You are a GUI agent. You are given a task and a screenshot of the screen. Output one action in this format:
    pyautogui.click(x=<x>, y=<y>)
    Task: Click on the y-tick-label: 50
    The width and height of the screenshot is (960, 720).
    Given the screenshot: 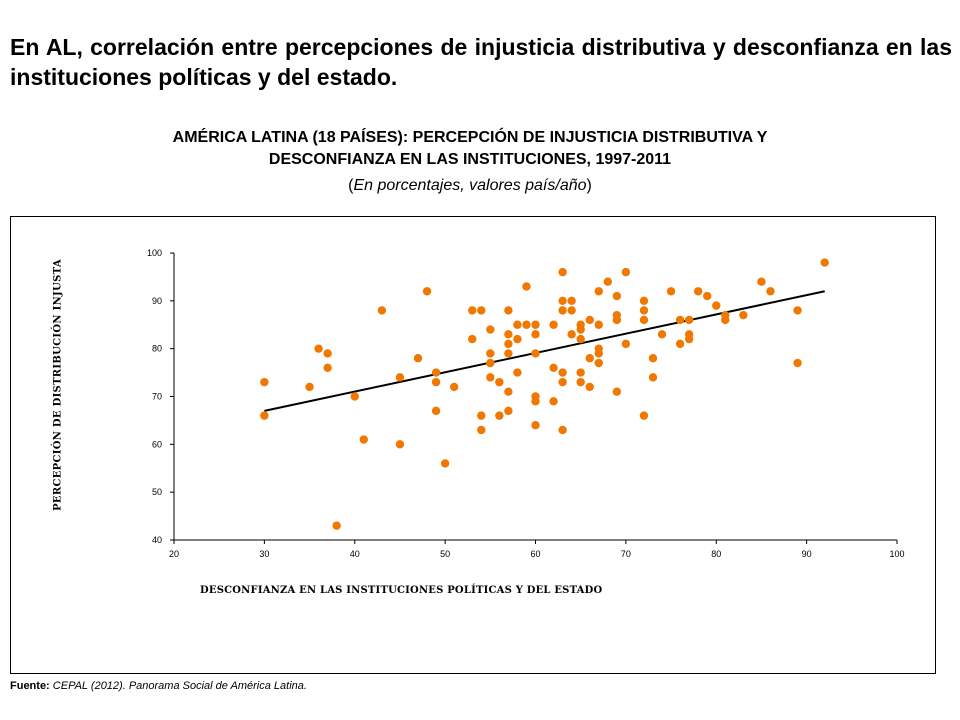 What is the action you would take?
    pyautogui.click(x=157, y=492)
    